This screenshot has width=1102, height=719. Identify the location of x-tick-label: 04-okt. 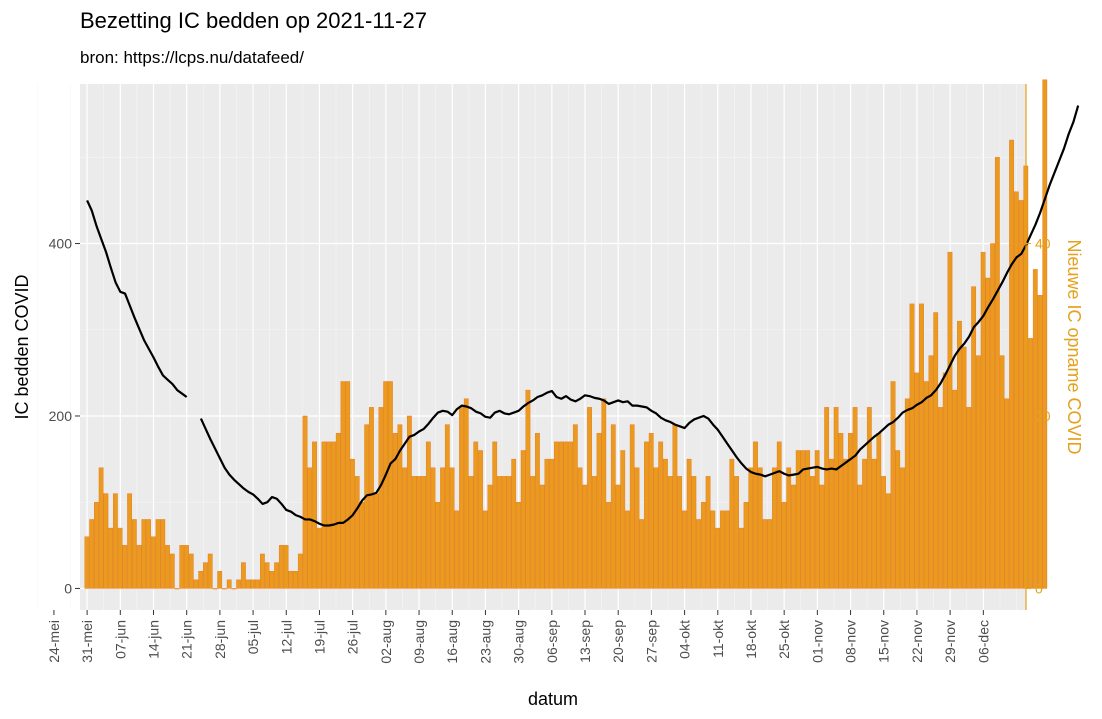
(685, 639).